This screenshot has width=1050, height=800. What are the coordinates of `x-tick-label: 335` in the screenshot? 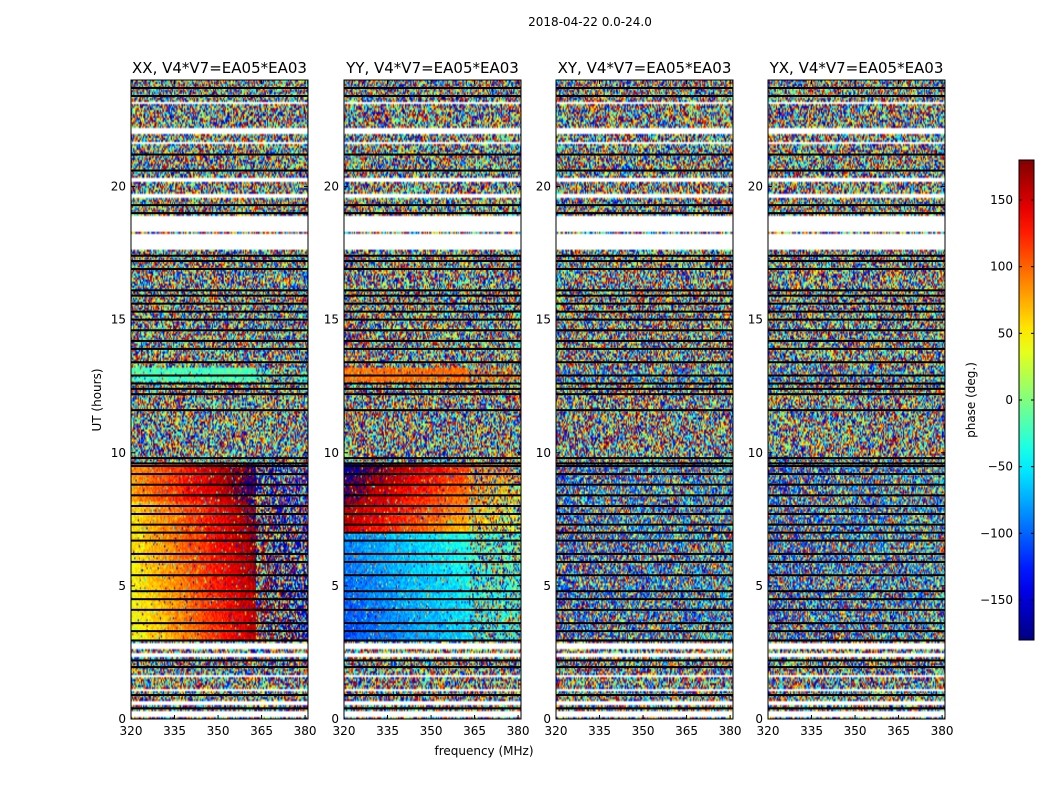 It's located at (387, 731).